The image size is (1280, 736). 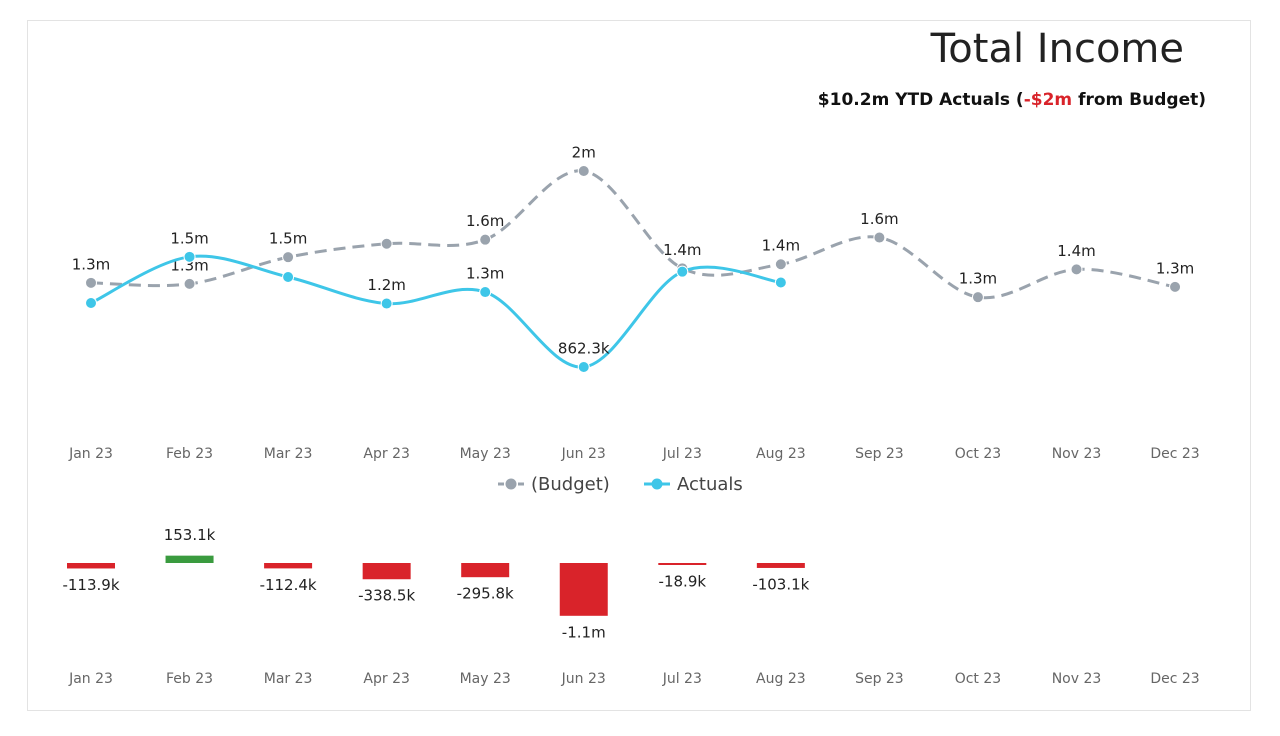 What do you see at coordinates (288, 585) in the screenshot?
I see `data-label: -112.4k` at bounding box center [288, 585].